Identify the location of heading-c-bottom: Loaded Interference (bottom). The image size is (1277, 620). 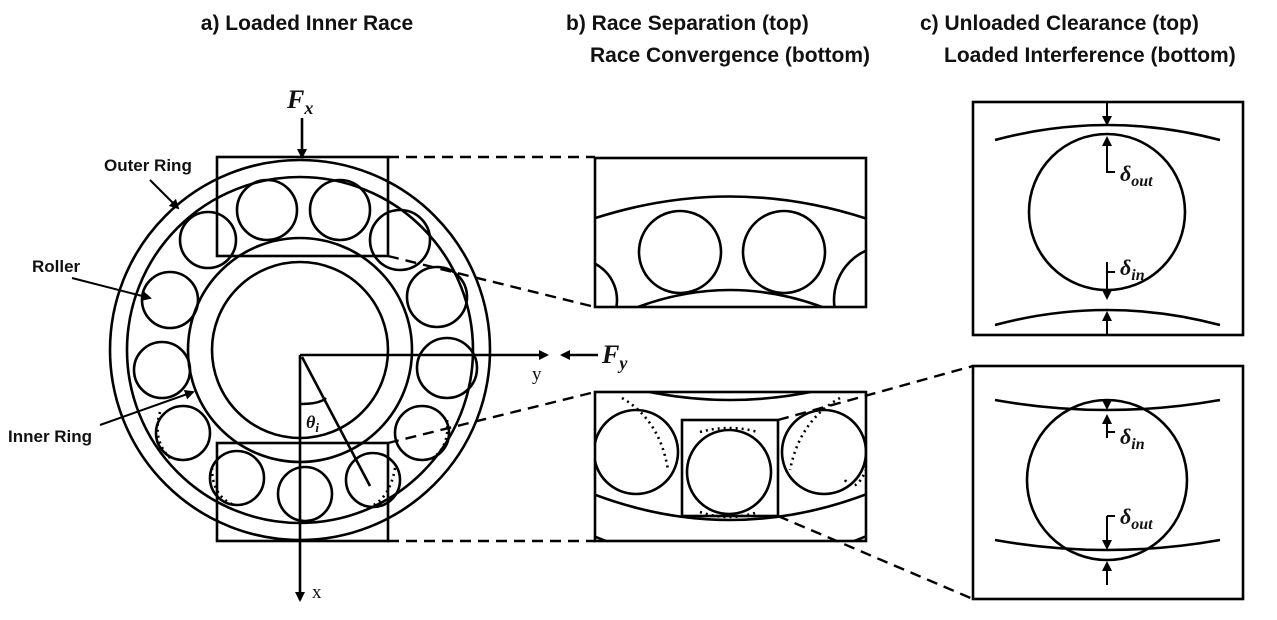
(1090, 55).